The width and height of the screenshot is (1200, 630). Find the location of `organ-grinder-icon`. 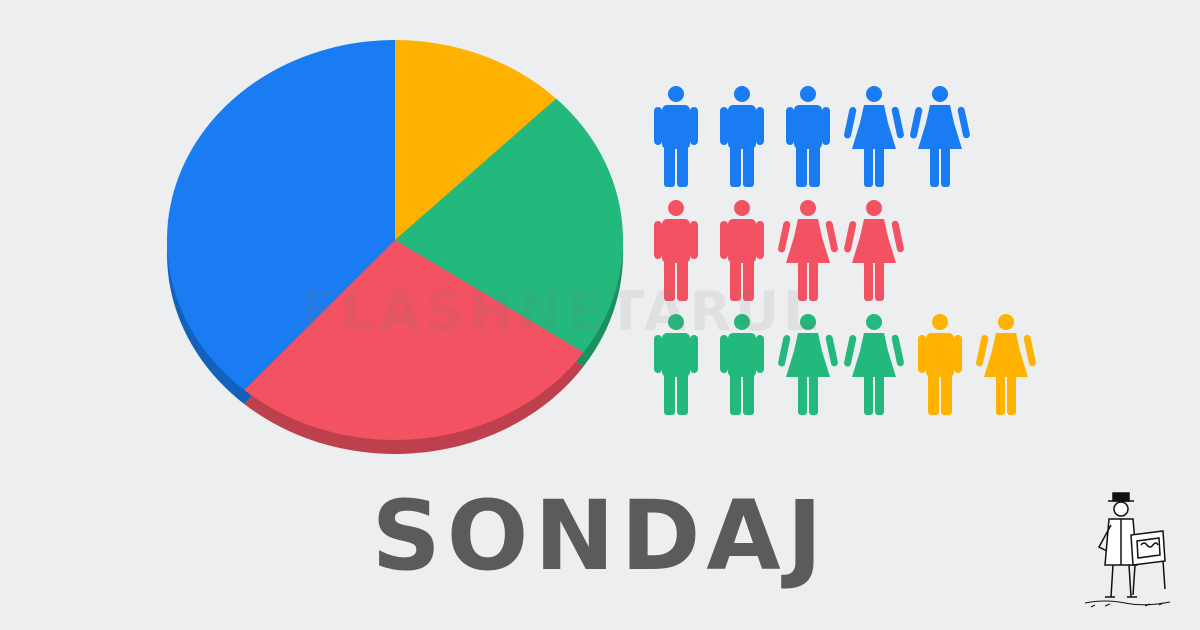

organ-grinder-icon is located at coordinates (1127, 550).